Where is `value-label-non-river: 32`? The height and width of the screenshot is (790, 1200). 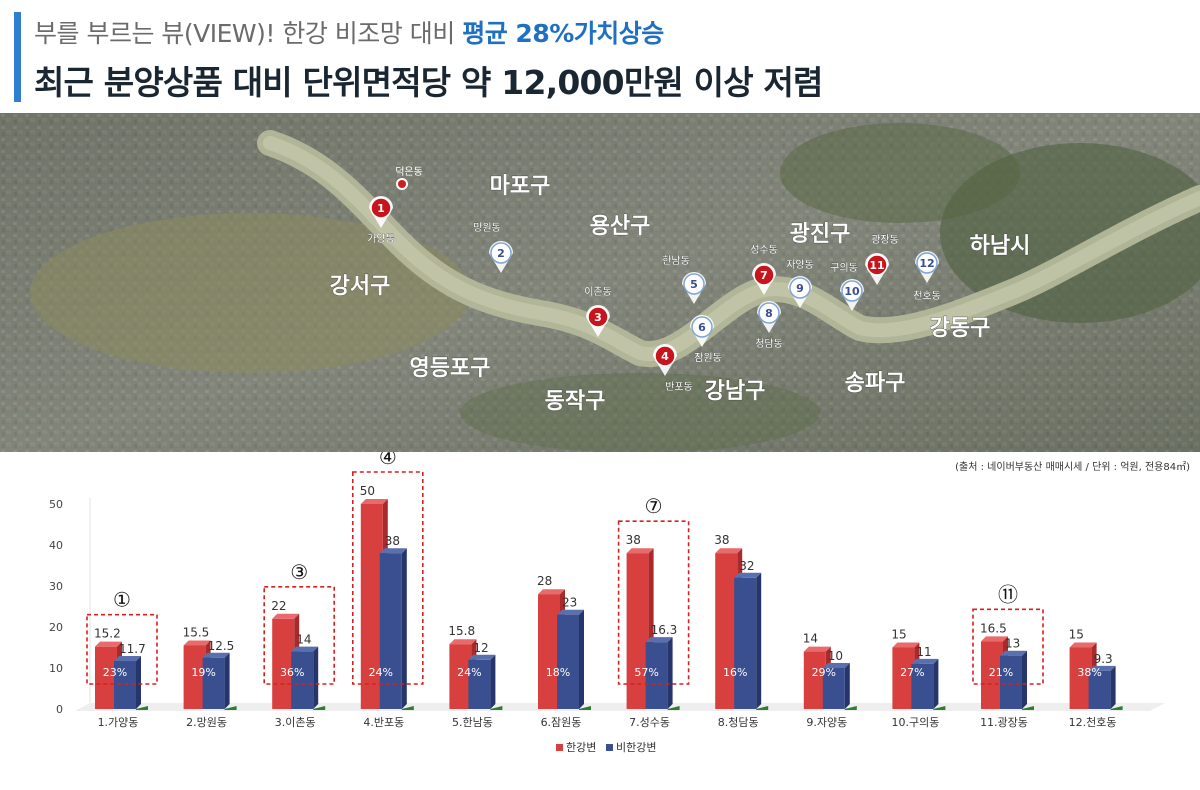 value-label-non-river: 32 is located at coordinates (746, 566).